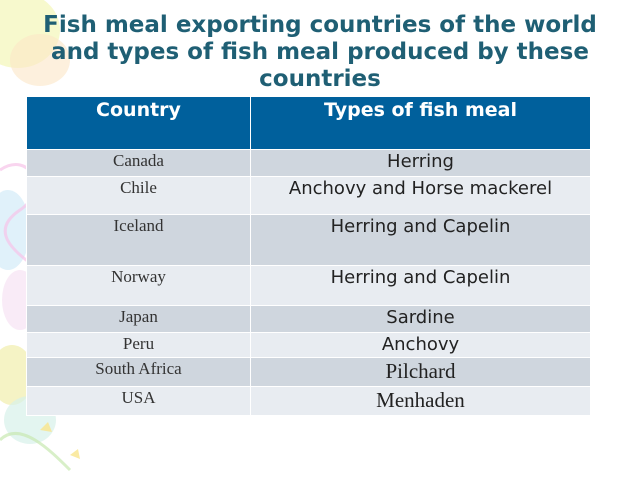  I want to click on country-cell: USA, so click(138, 401).